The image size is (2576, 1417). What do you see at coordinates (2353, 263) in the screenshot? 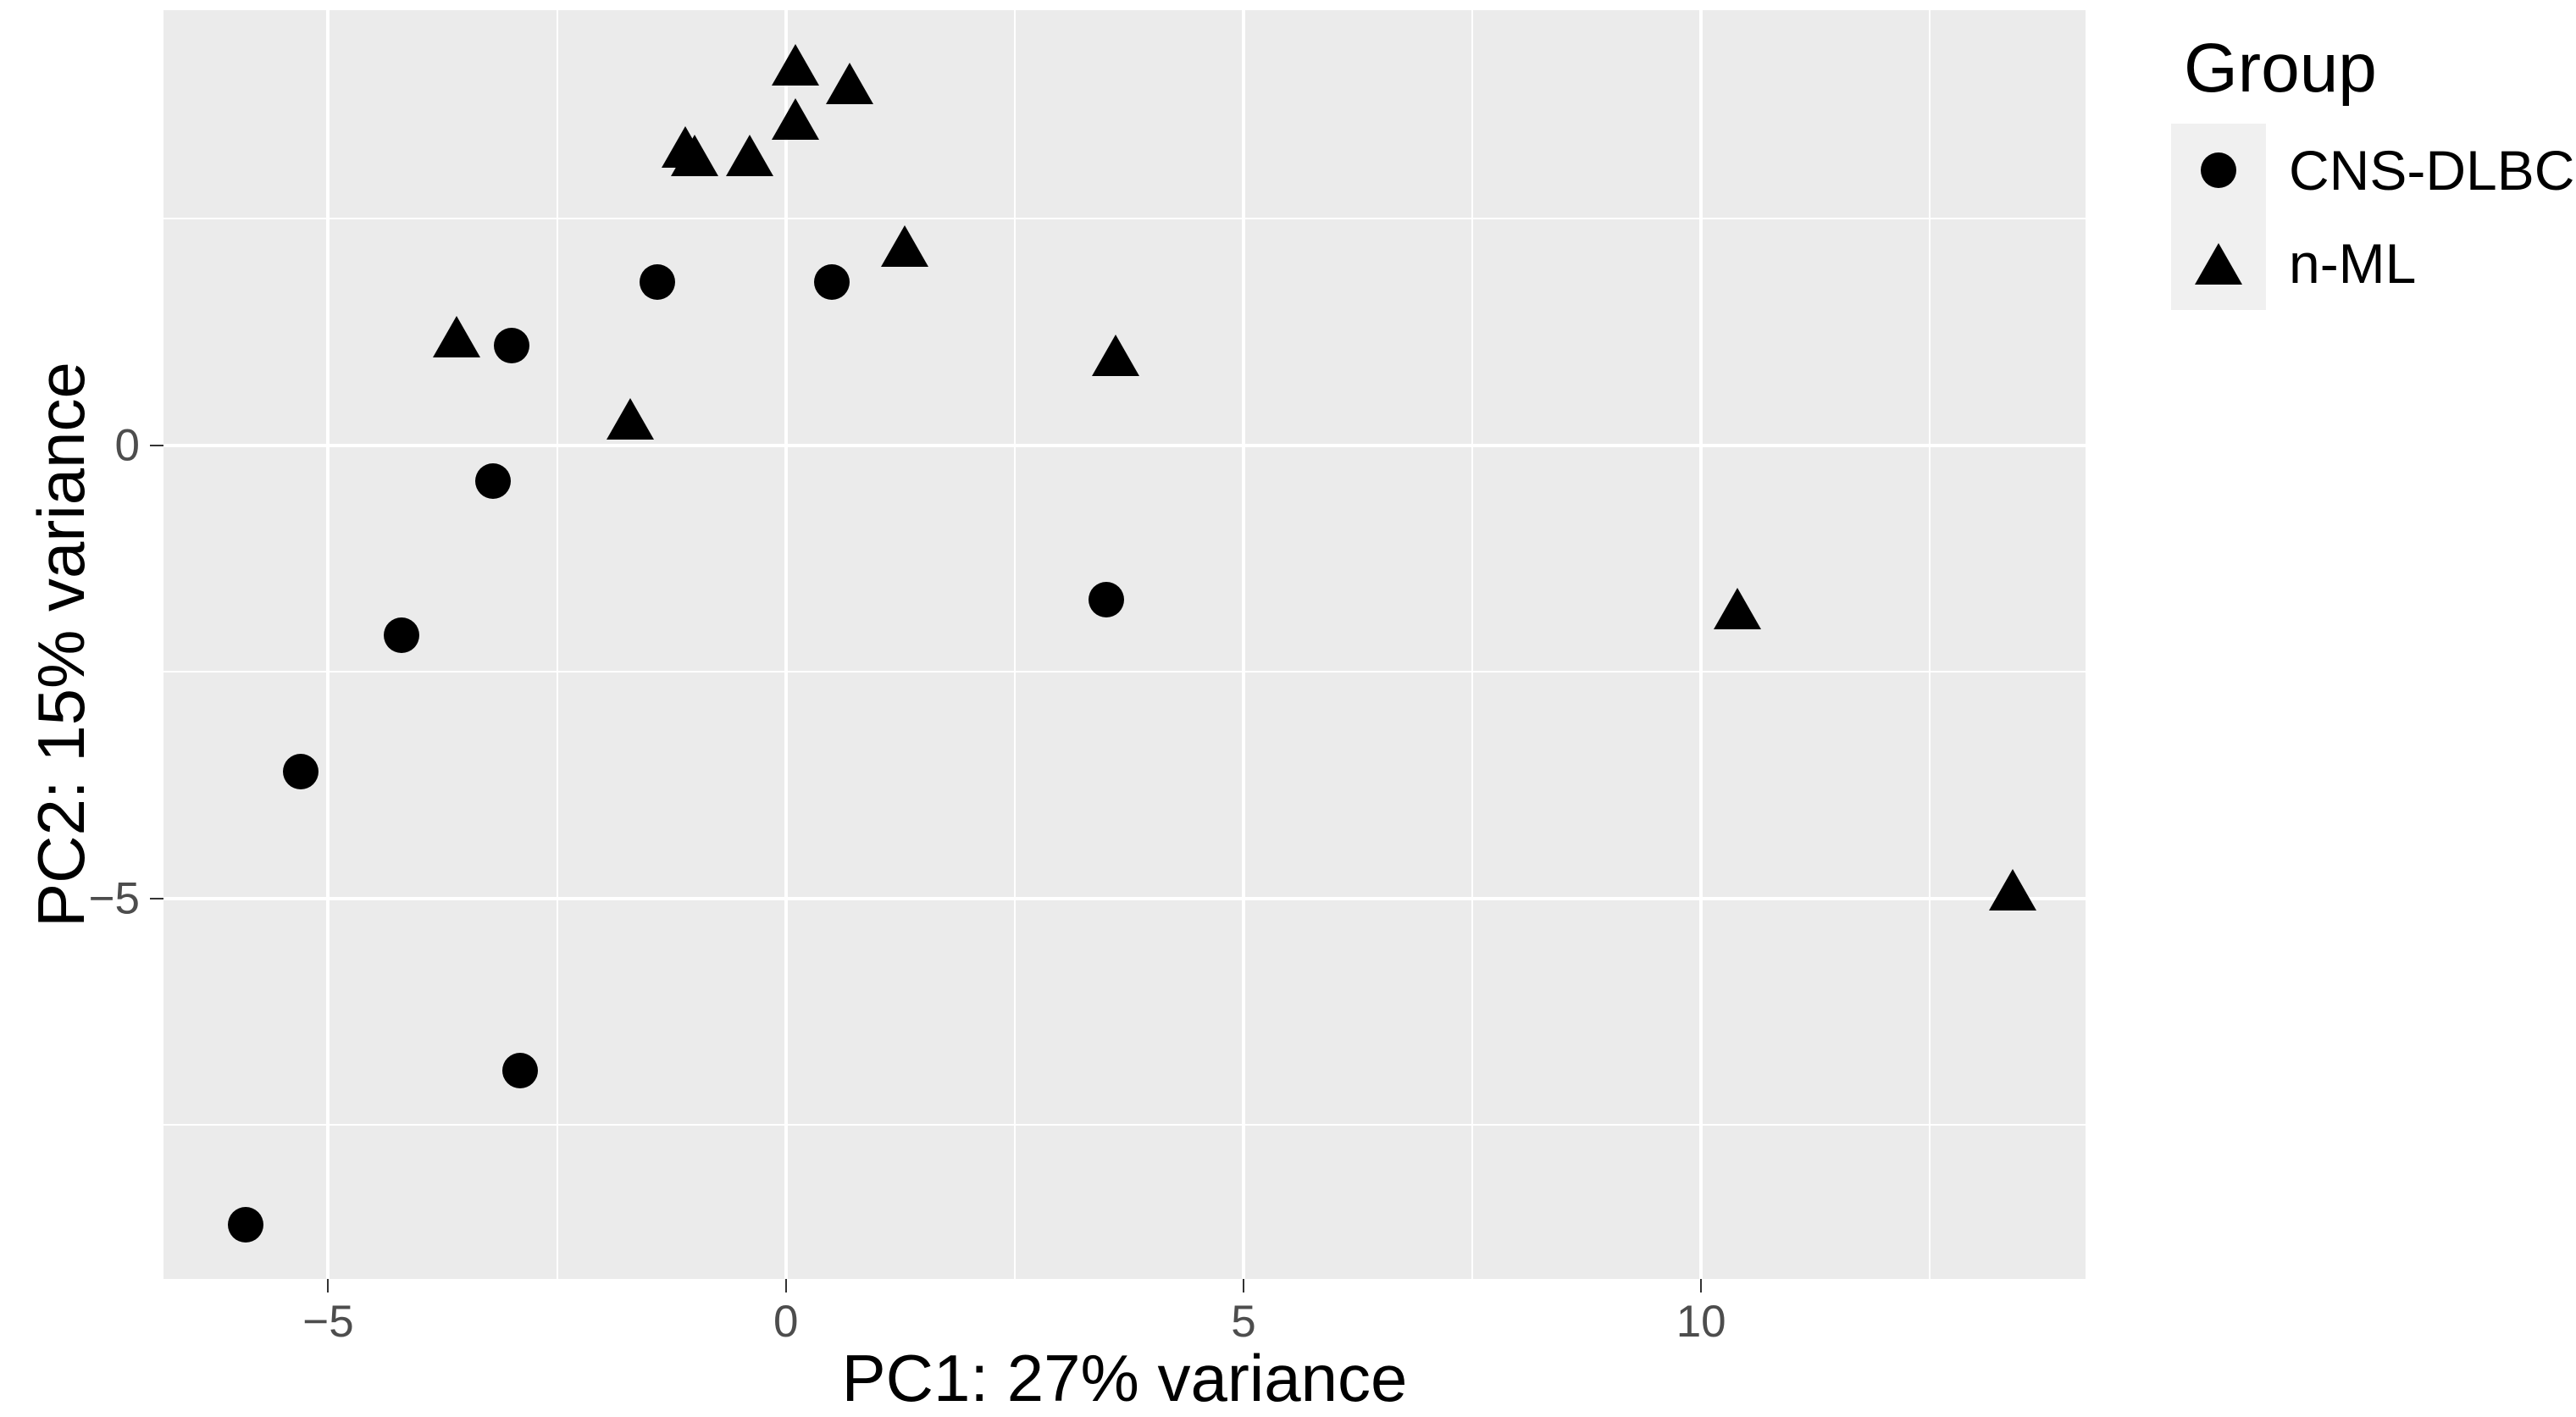
I see `legend-label-n-ml: n-ML` at bounding box center [2353, 263].